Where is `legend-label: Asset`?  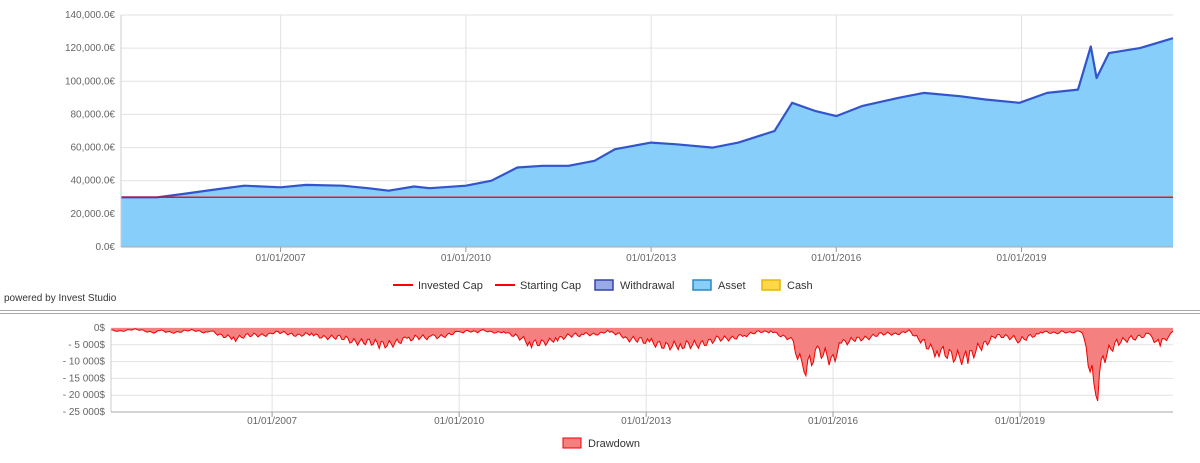 legend-label: Asset is located at coordinates (732, 286).